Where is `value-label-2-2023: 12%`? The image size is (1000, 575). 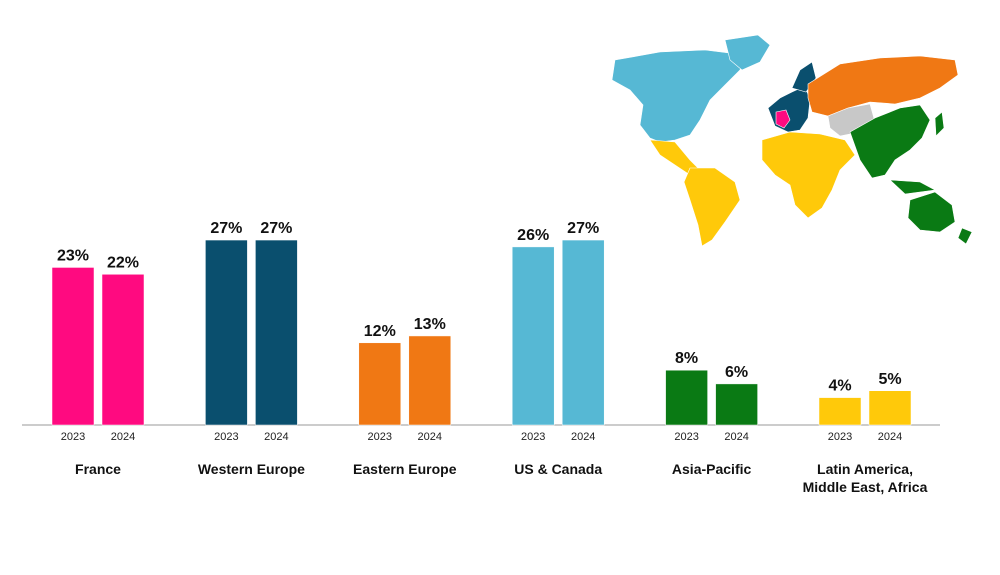
value-label-2-2023: 12% is located at coordinates (380, 331).